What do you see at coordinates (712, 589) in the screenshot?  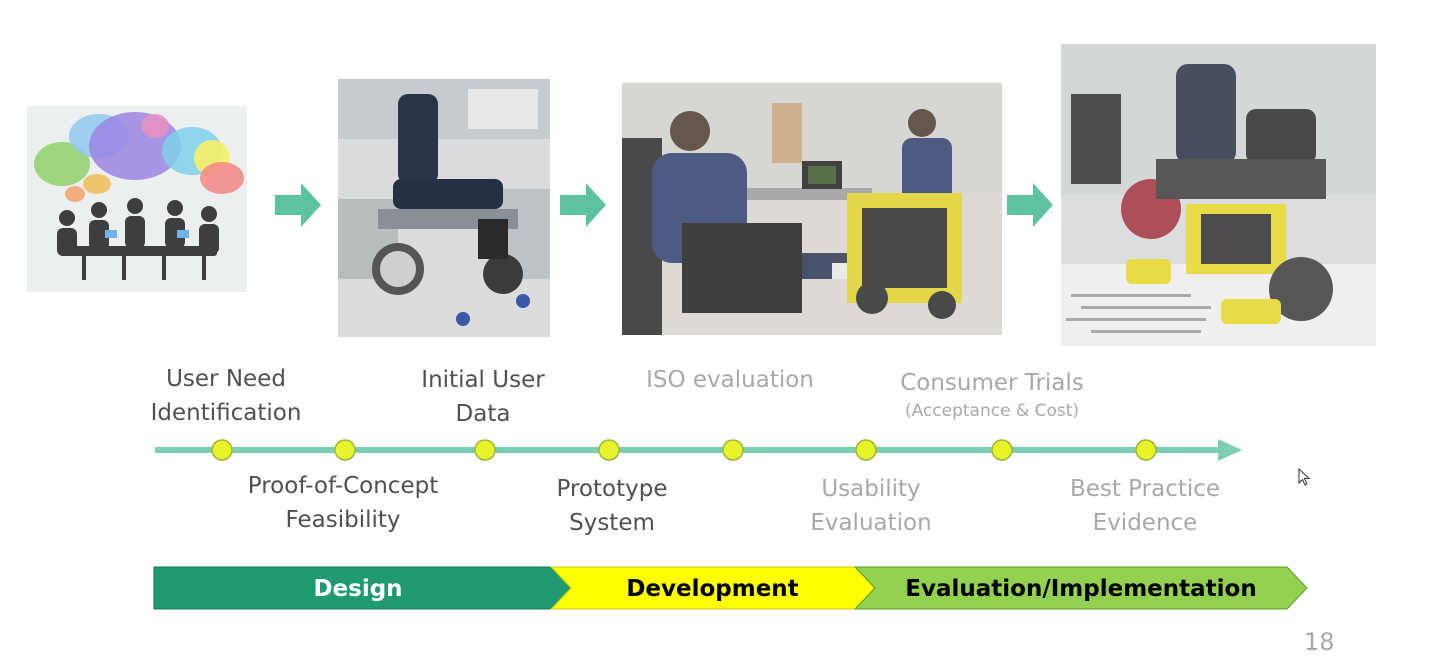 I see `phase-development-label: Development` at bounding box center [712, 589].